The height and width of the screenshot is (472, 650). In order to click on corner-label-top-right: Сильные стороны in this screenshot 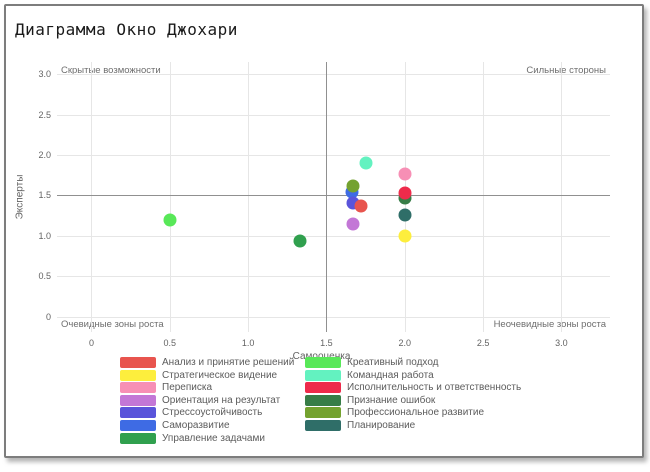, I will do `click(566, 70)`.